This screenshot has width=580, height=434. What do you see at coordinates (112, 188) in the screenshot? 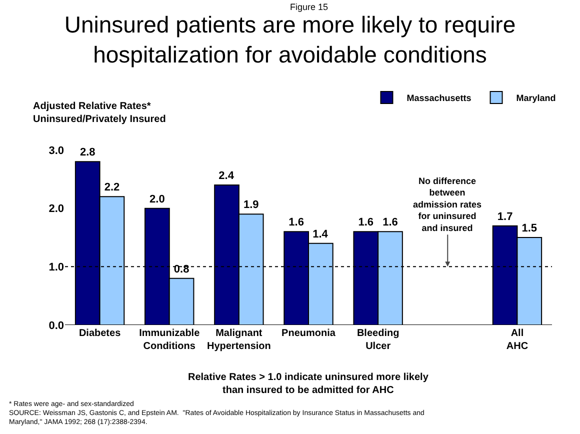
I see `data-label: 2.2` at bounding box center [112, 188].